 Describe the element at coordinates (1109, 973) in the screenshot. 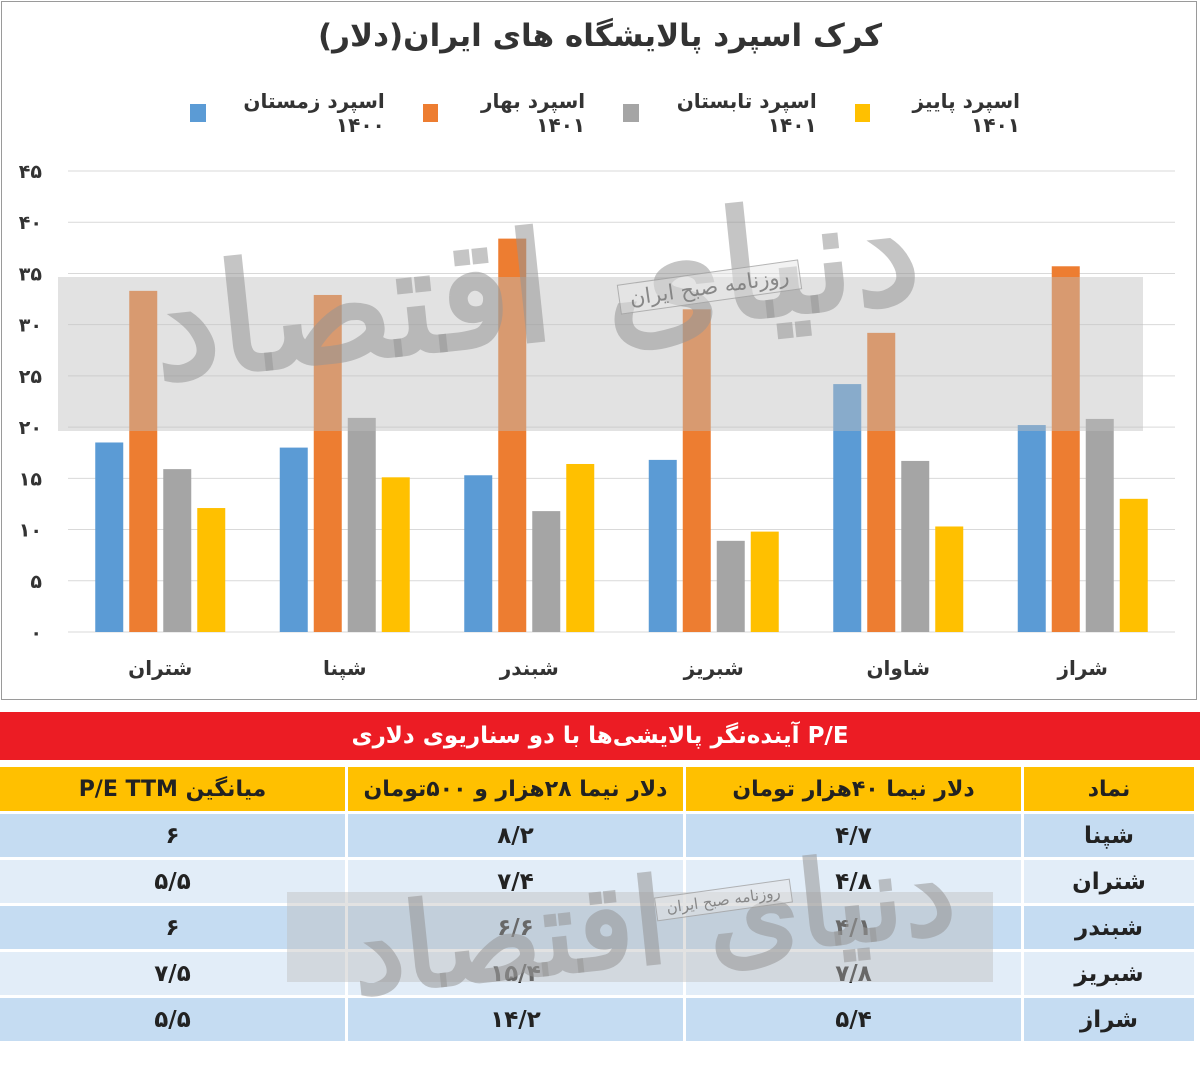

I see `cell-symbol: شبریز` at that location.